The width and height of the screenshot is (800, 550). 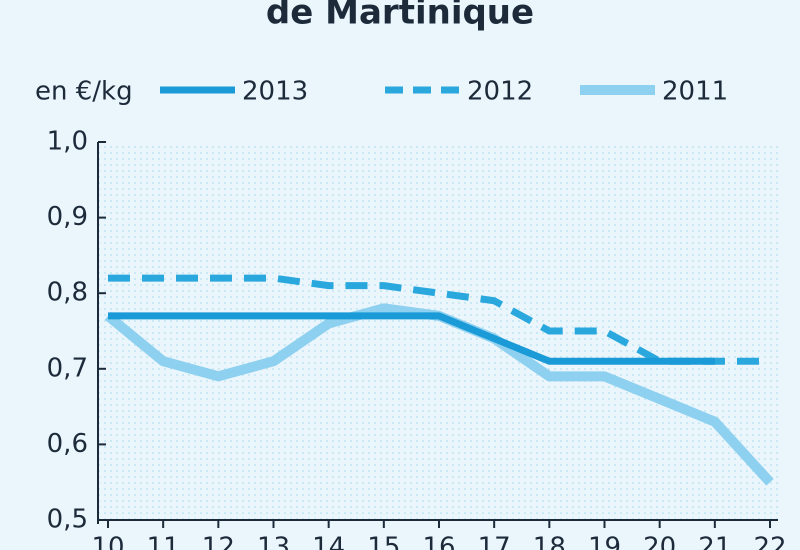 What do you see at coordinates (67, 520) in the screenshot?
I see `y-tick-label: 0,5` at bounding box center [67, 520].